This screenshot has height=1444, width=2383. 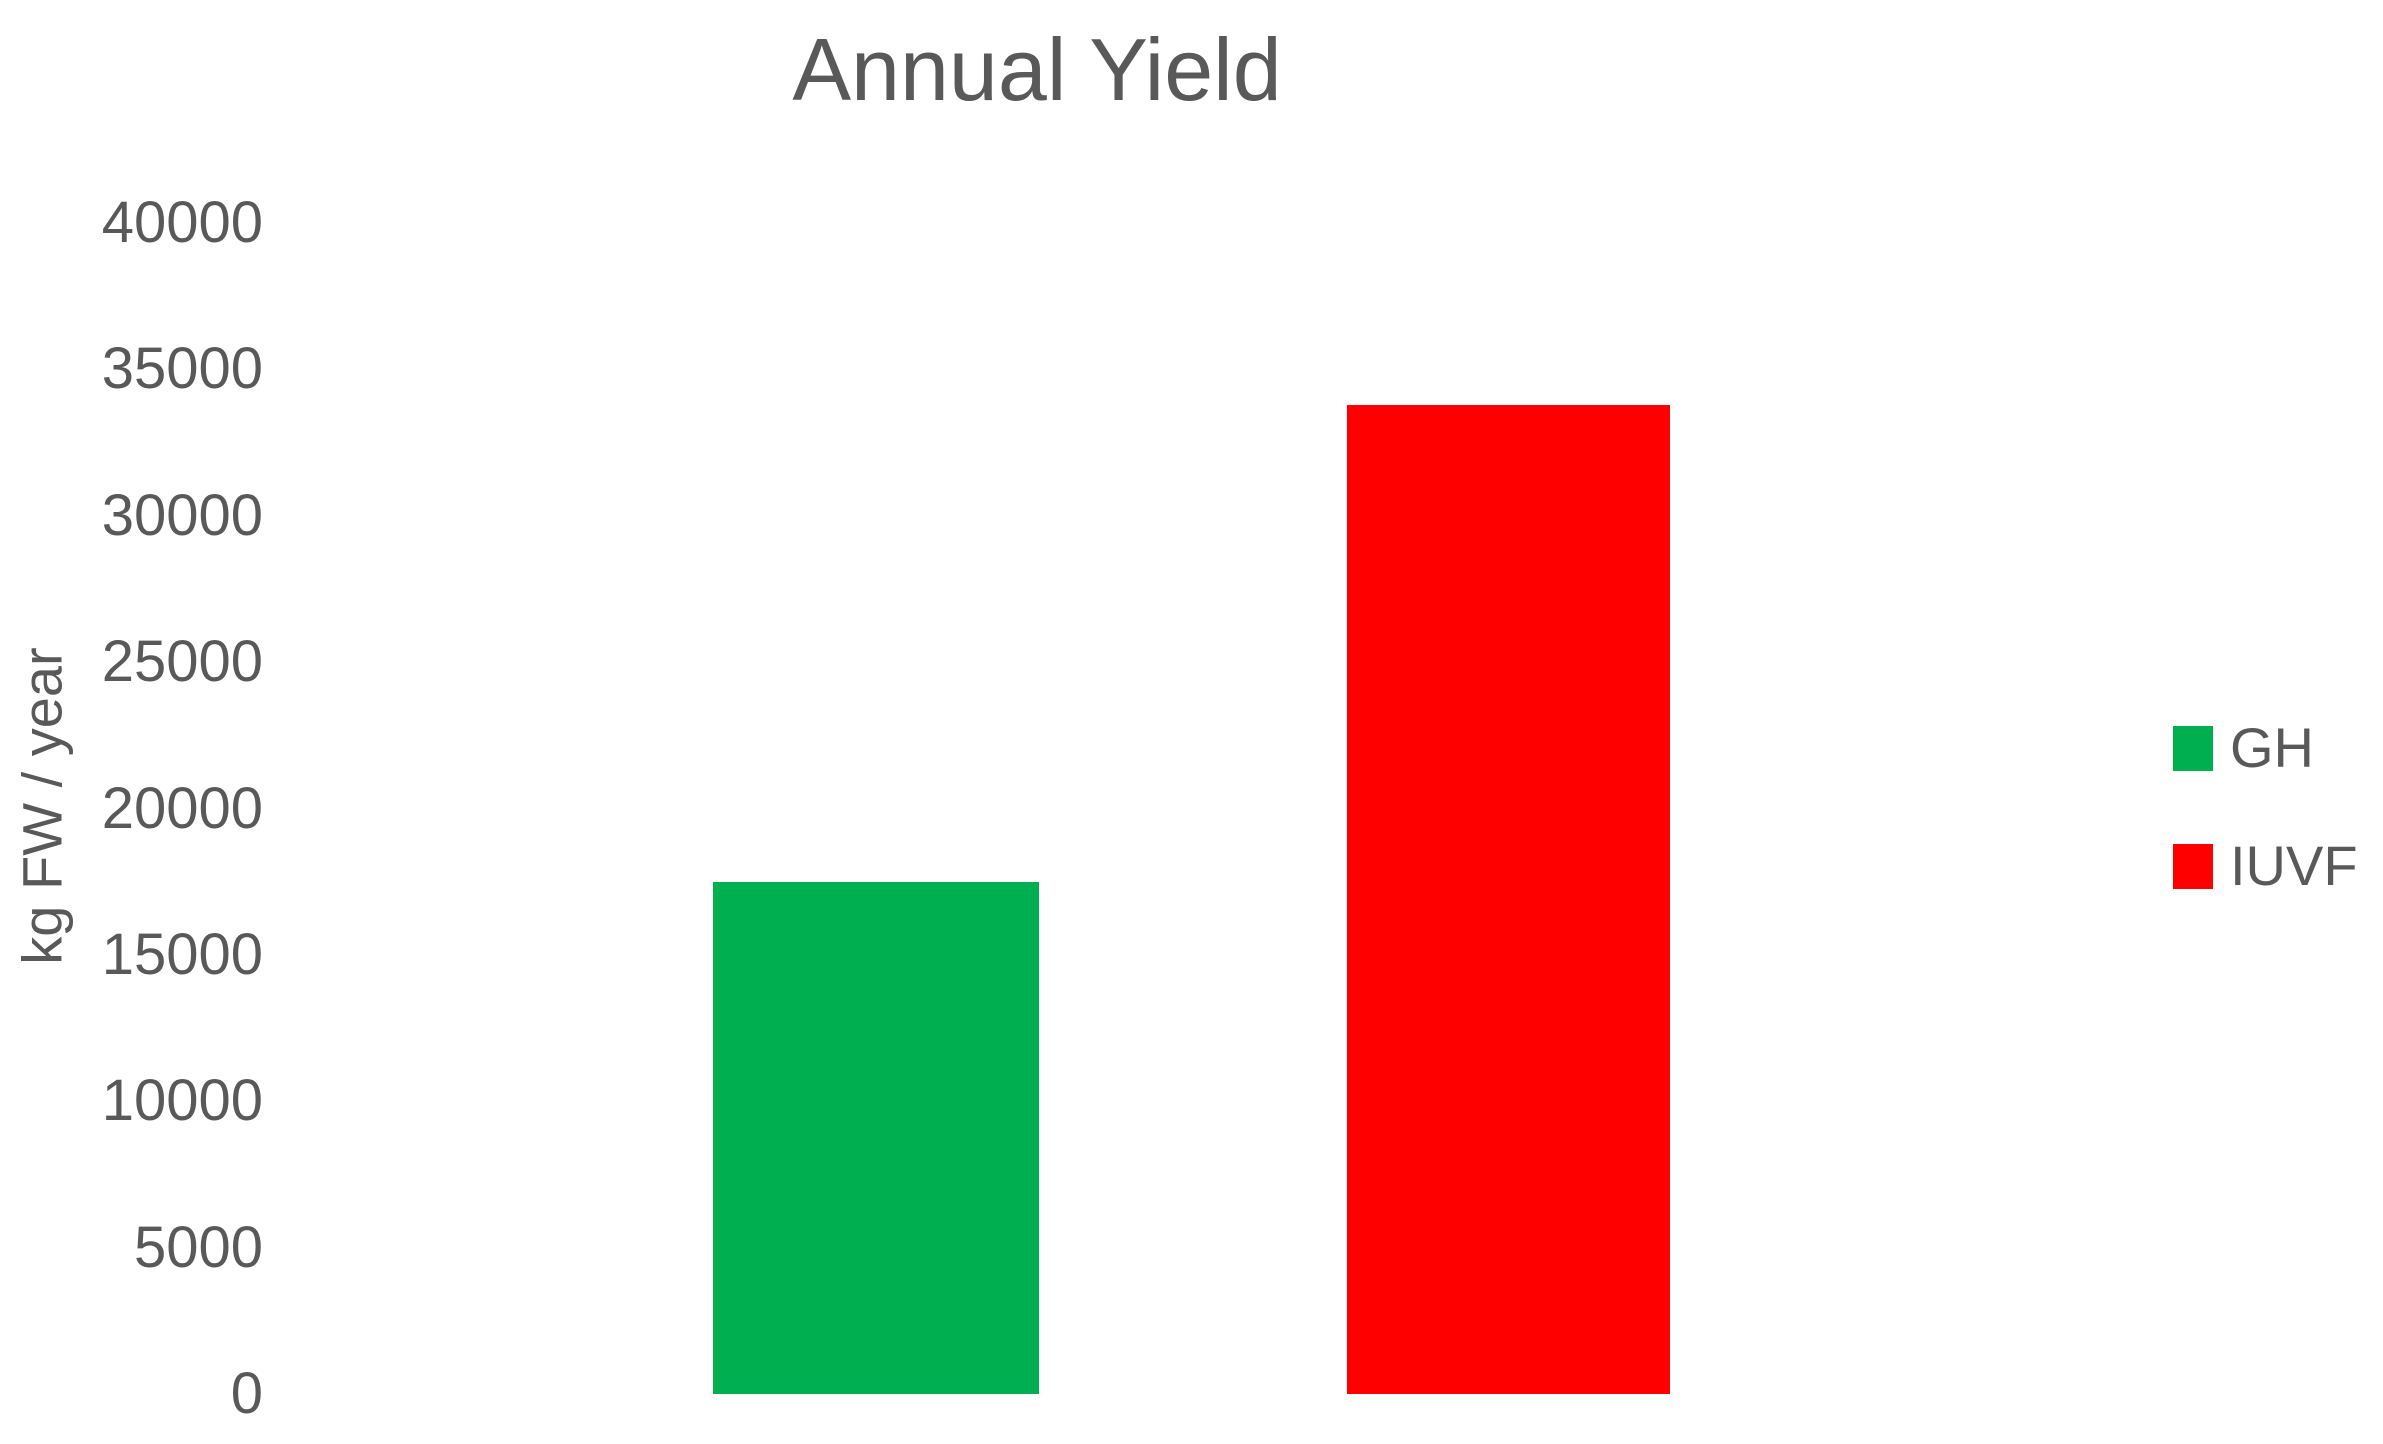 What do you see at coordinates (182, 808) in the screenshot?
I see `y-tick-label: 20000` at bounding box center [182, 808].